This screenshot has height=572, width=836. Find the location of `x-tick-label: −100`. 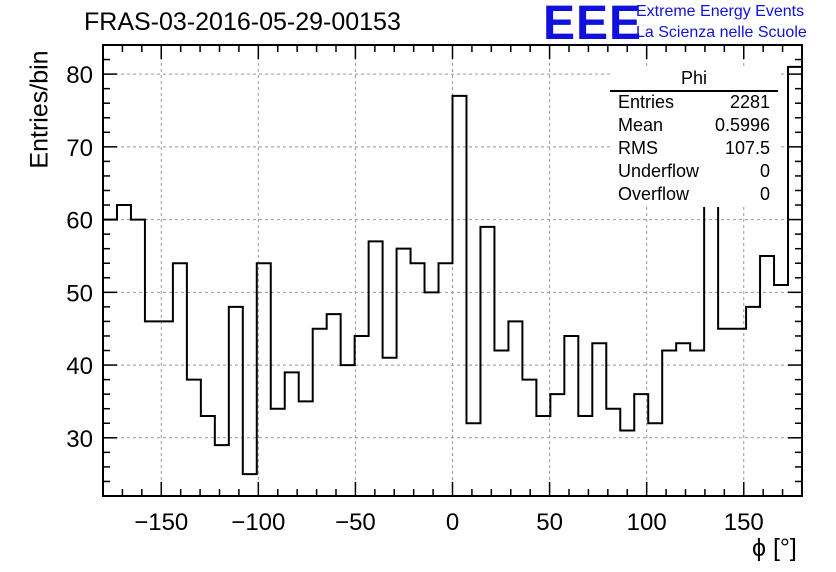

x-tick-label: −100 is located at coordinates (258, 522).